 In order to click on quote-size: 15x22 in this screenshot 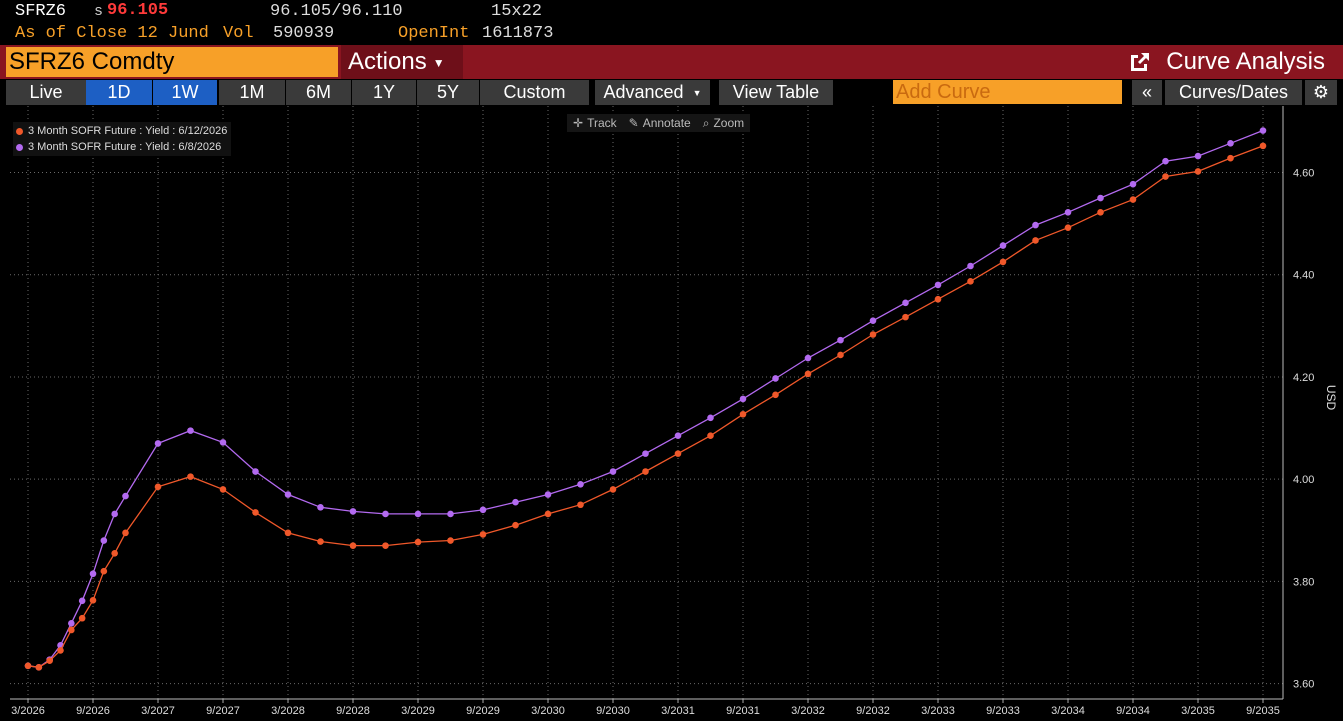, I will do `click(517, 11)`.